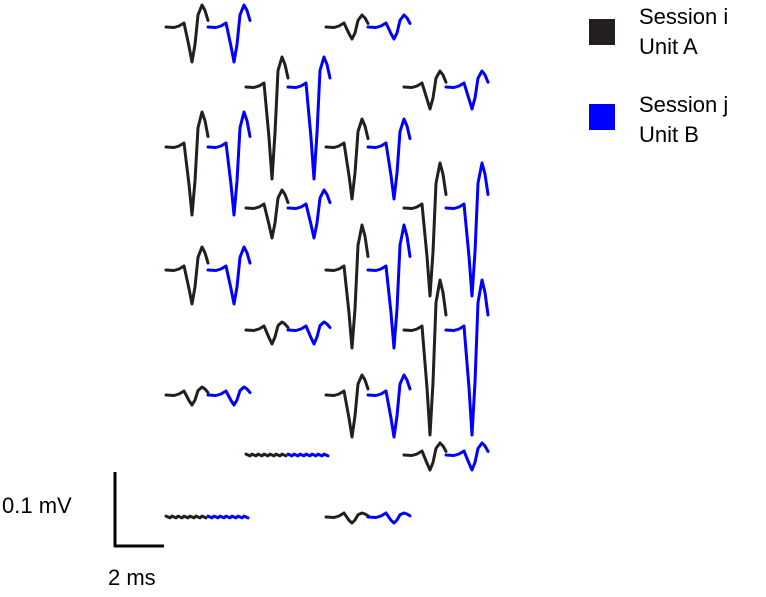  Describe the element at coordinates (37, 505) in the screenshot. I see `scale-amplitude-label: 0.1 mV` at that location.